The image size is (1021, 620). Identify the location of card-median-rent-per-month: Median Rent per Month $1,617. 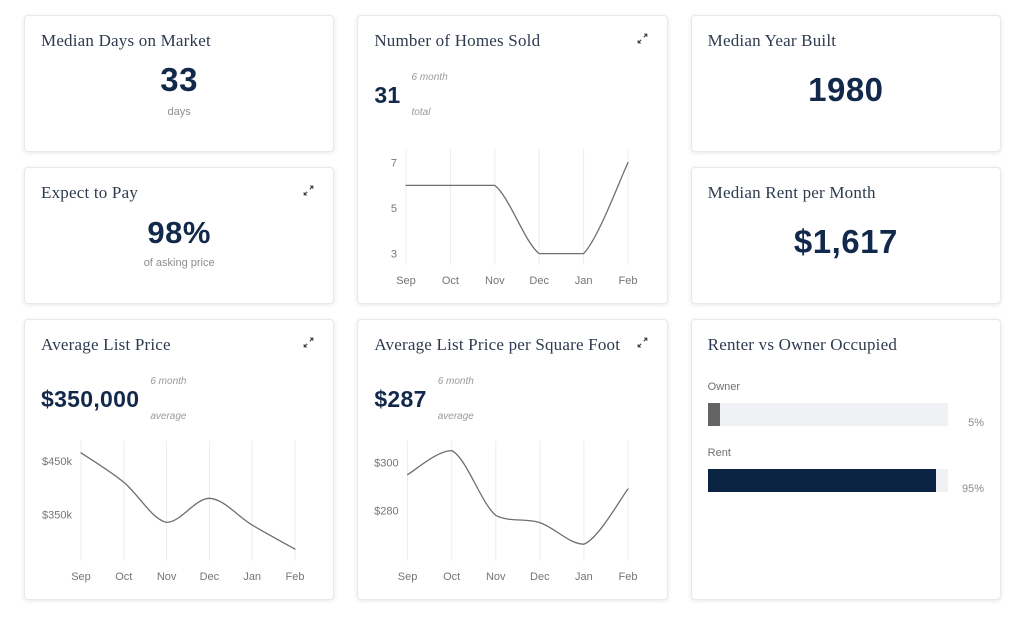
(845, 235).